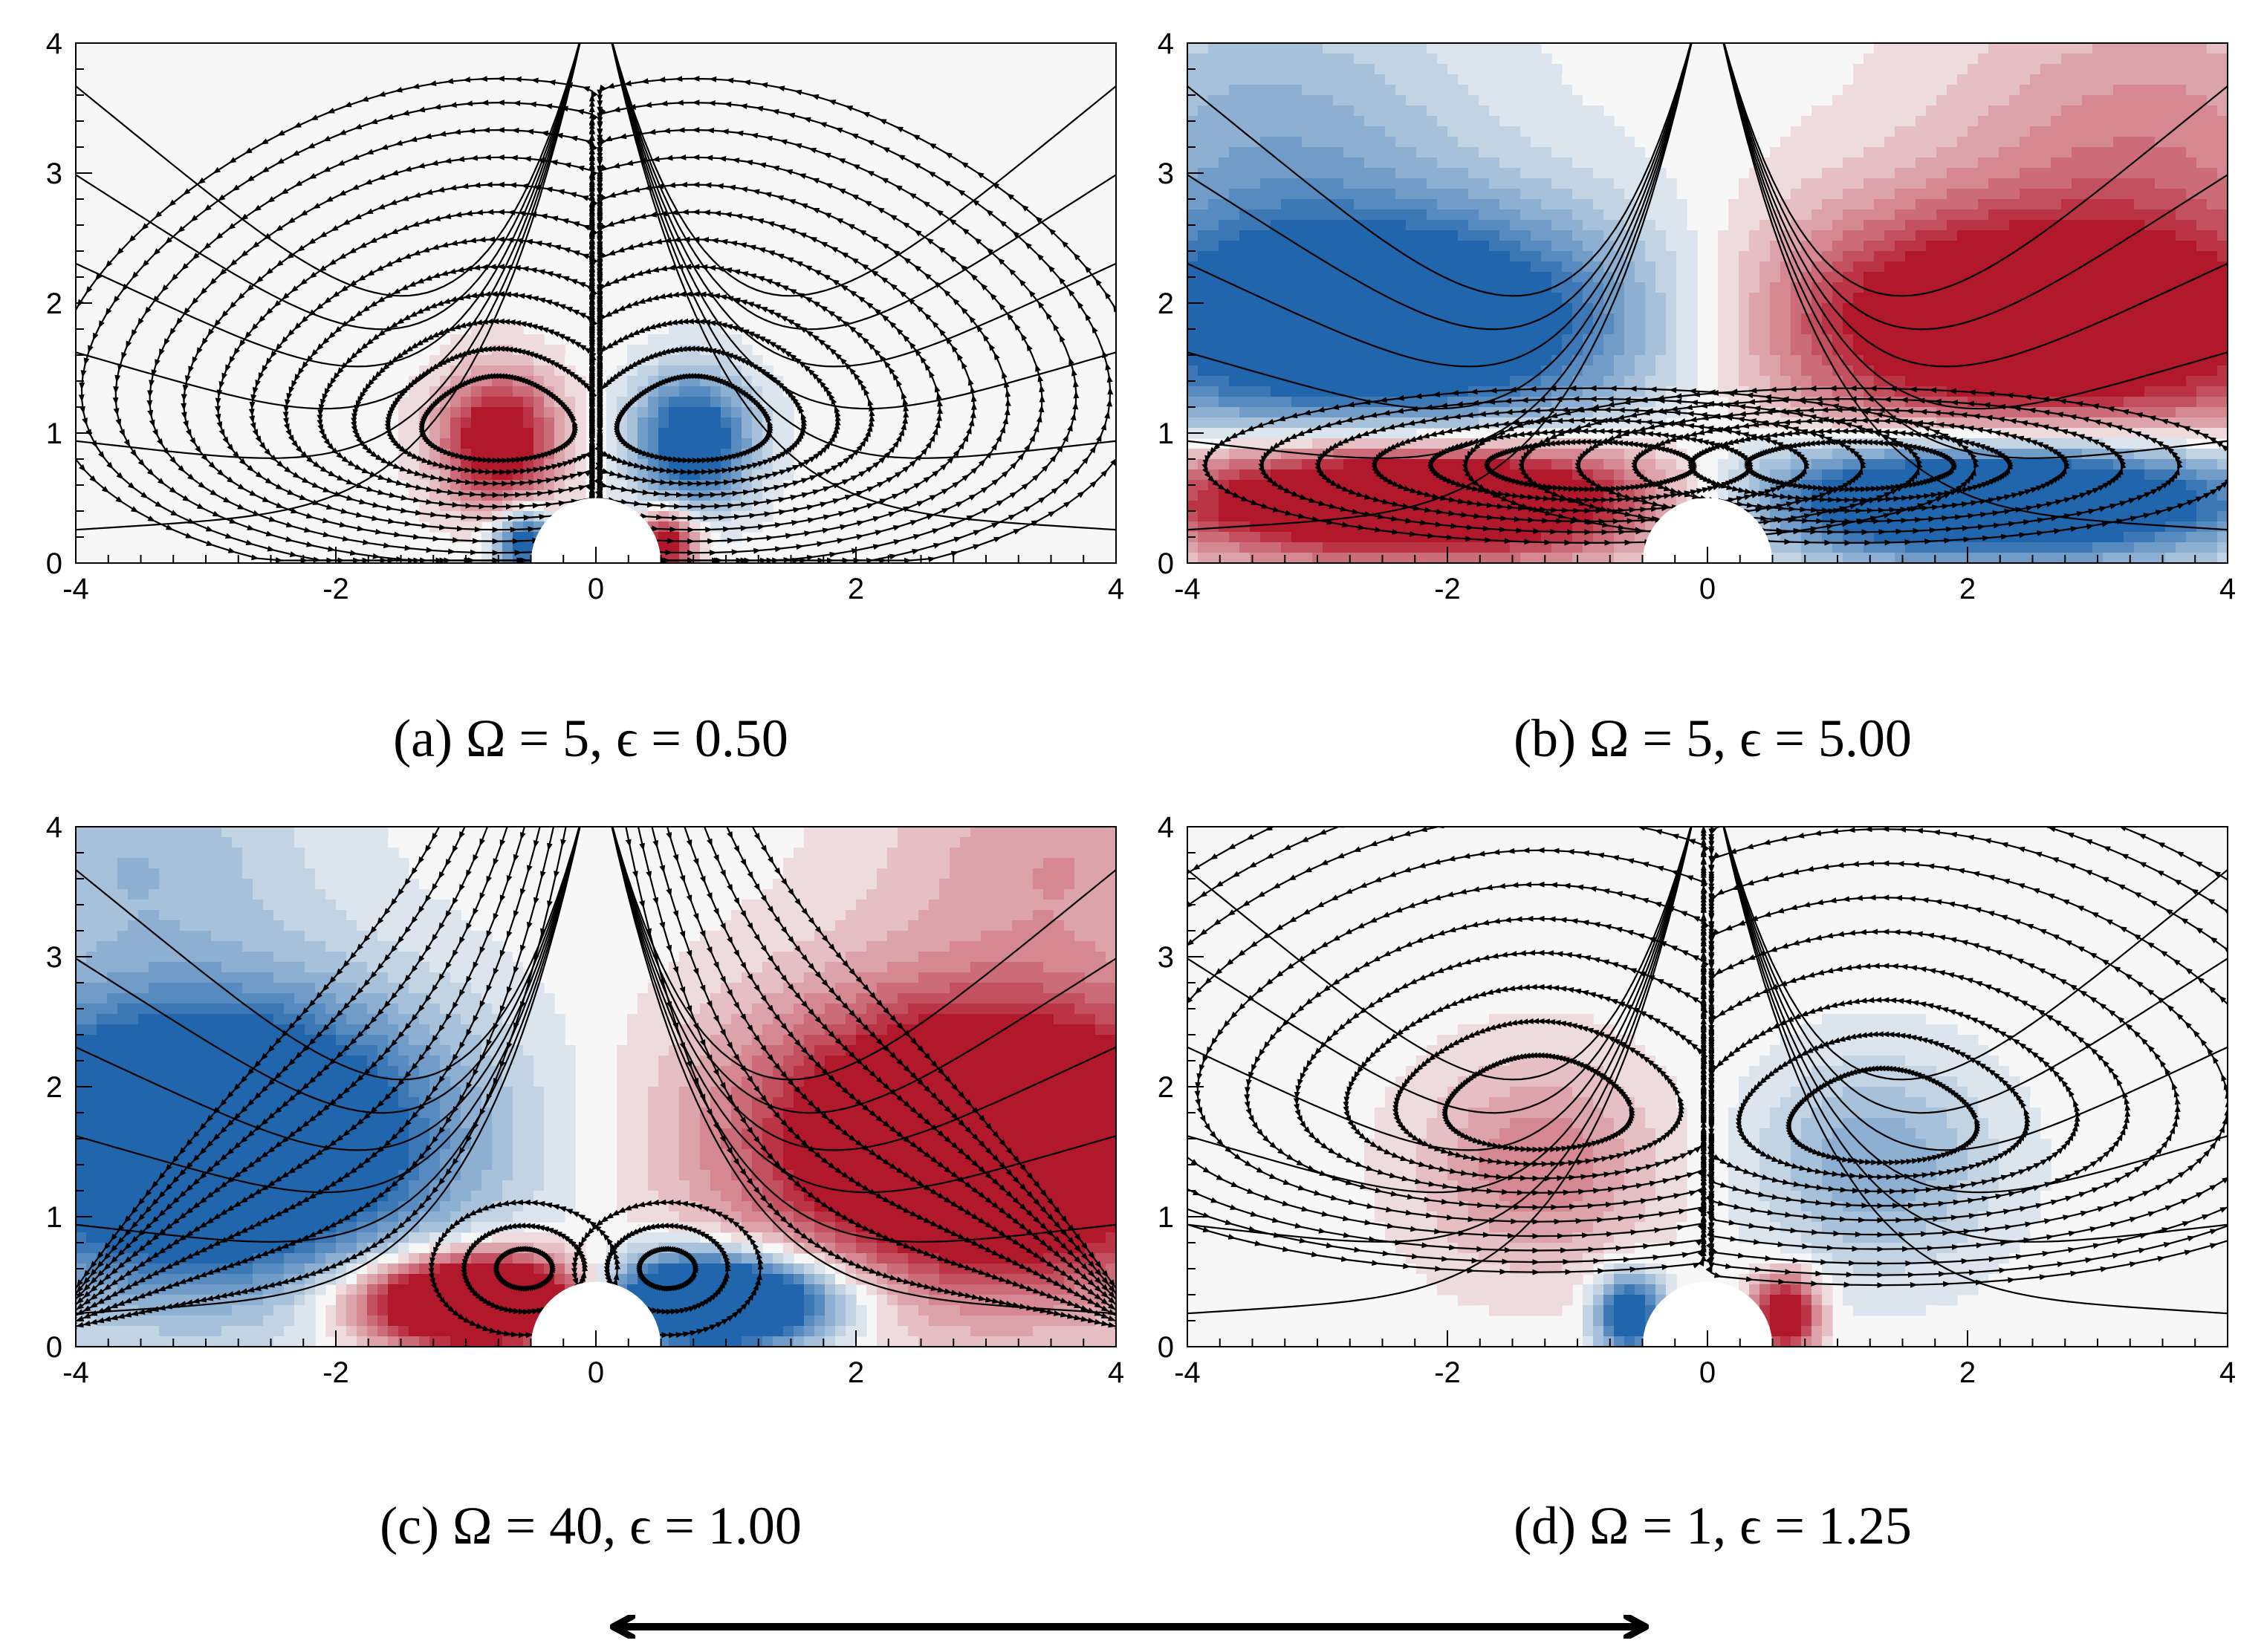 This screenshot has width=2264, height=1652. I want to click on caption-b: (b) Ω = 5, ϵ = 5.00, so click(1713, 739).